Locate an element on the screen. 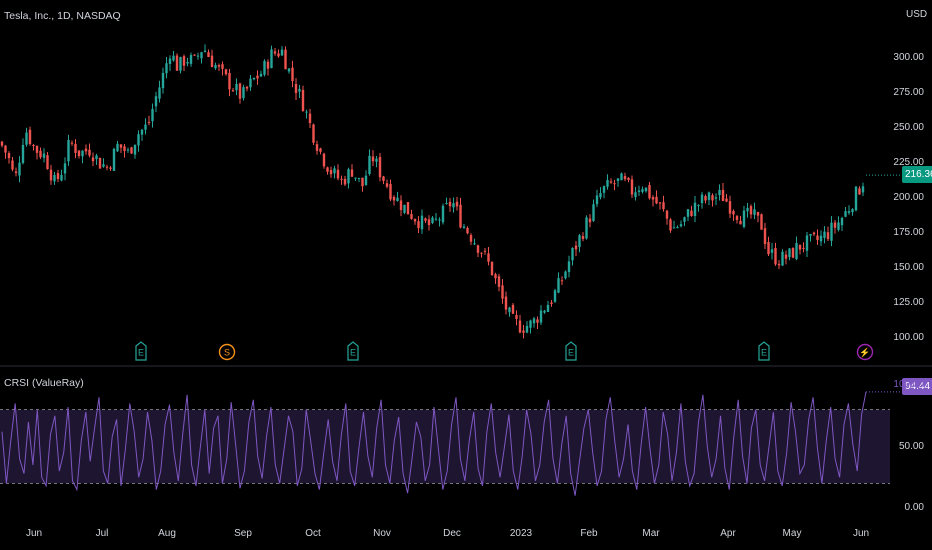  price-axis-tick: 275.00 is located at coordinates (908, 92).